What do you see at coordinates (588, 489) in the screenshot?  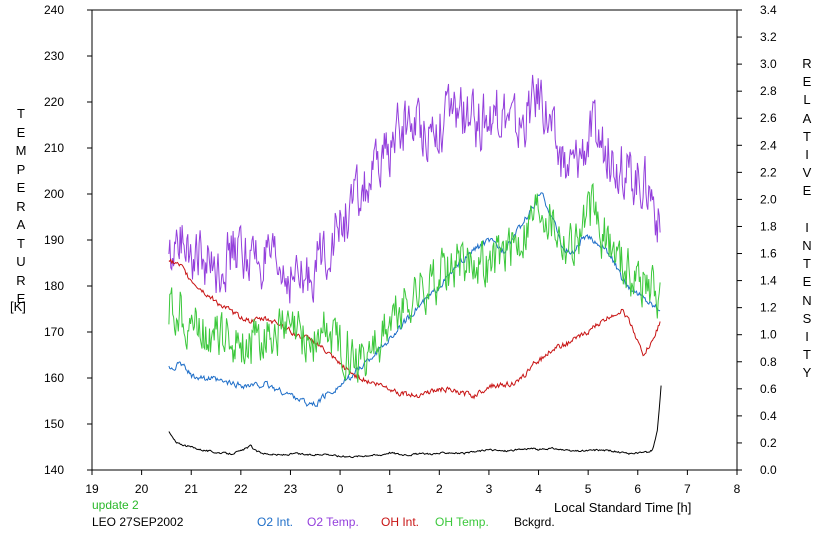 I see `x-tick-label: 5` at bounding box center [588, 489].